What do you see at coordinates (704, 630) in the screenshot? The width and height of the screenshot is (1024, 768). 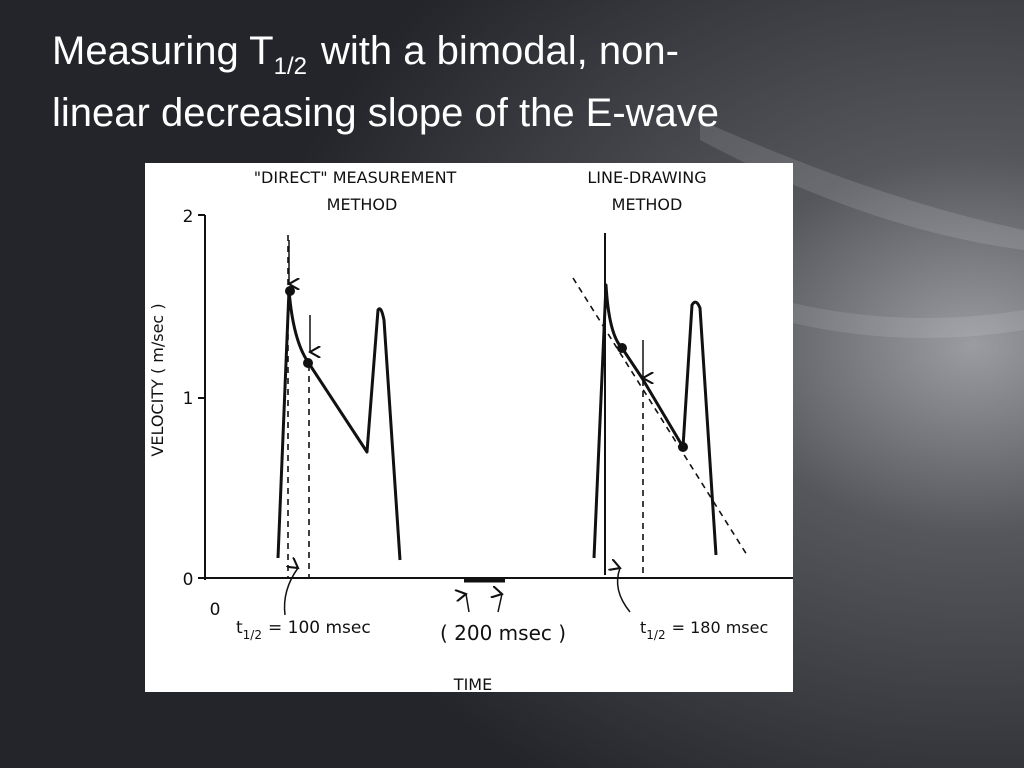 I see `right-note: t1/2 = 180 msec` at bounding box center [704, 630].